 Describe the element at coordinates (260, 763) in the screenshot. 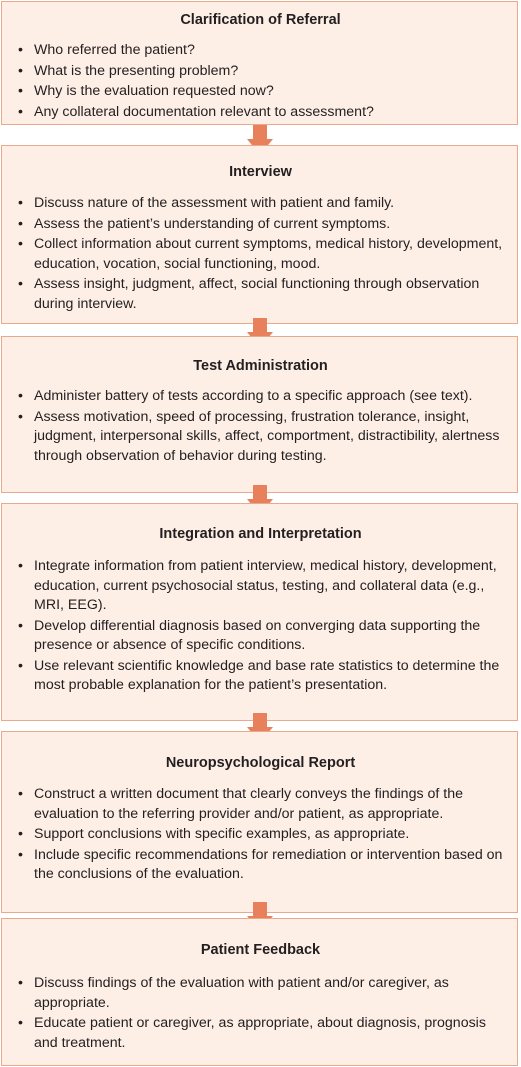

I see `step-title: Neuropsychological Report` at that location.